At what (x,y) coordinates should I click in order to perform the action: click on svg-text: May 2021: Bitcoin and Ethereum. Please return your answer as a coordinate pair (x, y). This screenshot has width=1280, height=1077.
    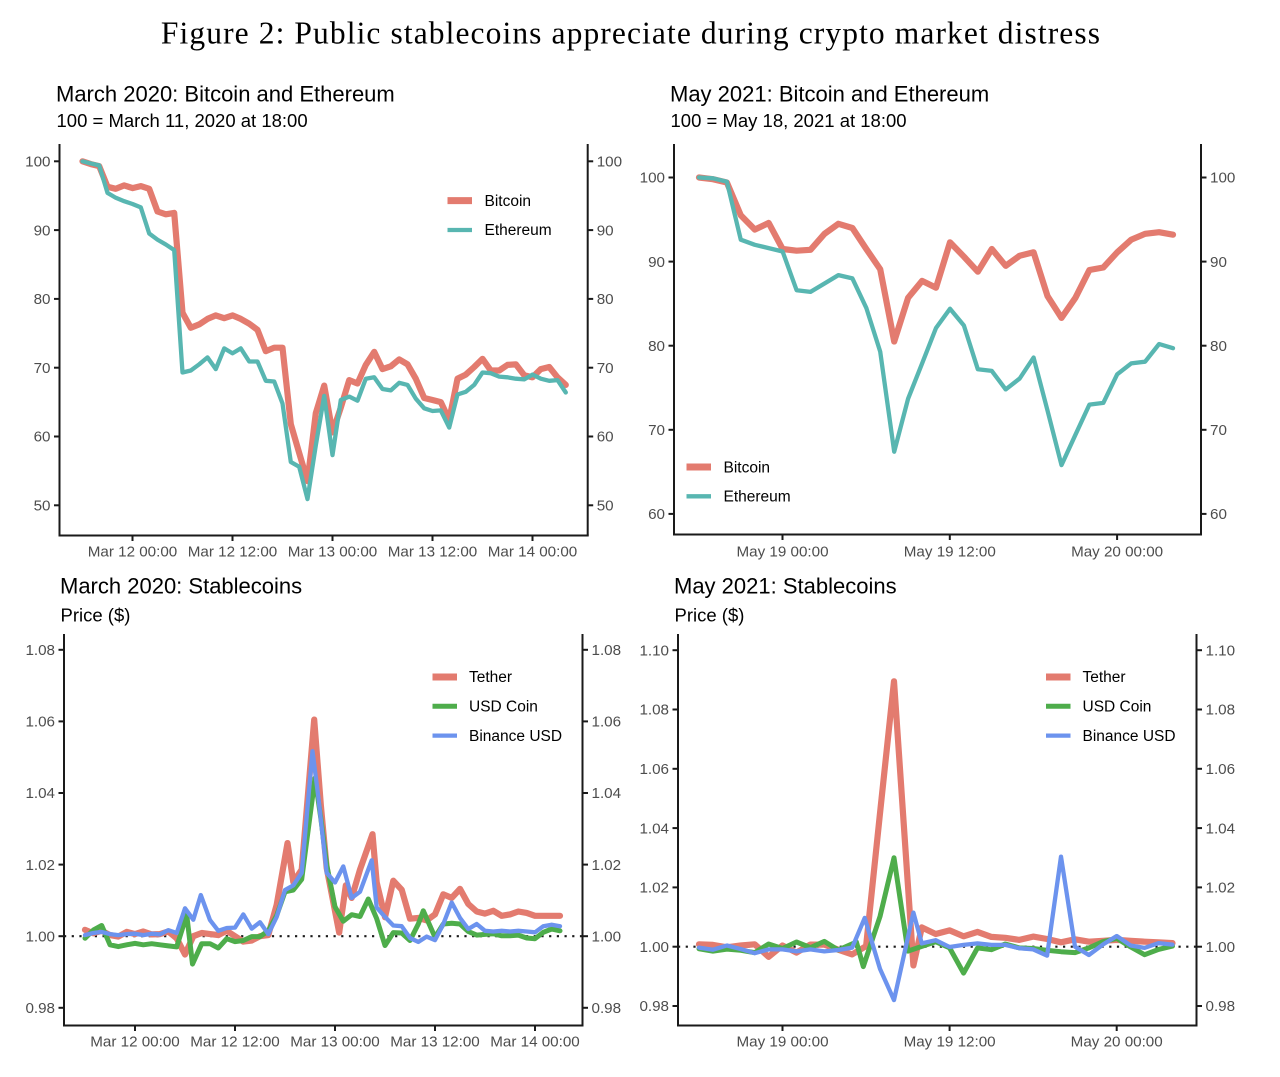
    Looking at the image, I should click on (829, 94).